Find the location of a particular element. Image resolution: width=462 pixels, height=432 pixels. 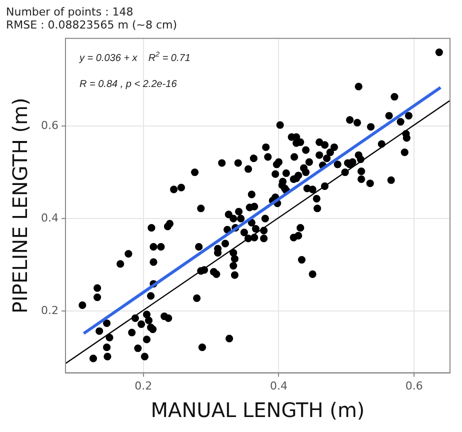

chart-subtitle: RMSE : 0.08823565 m (~8 cm) is located at coordinates (92, 25).